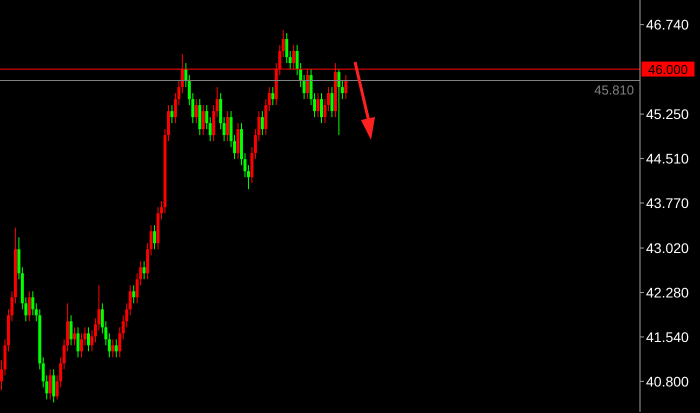 This screenshot has width=700, height=413. I want to click on y-tick-label: 45.250, so click(668, 114).